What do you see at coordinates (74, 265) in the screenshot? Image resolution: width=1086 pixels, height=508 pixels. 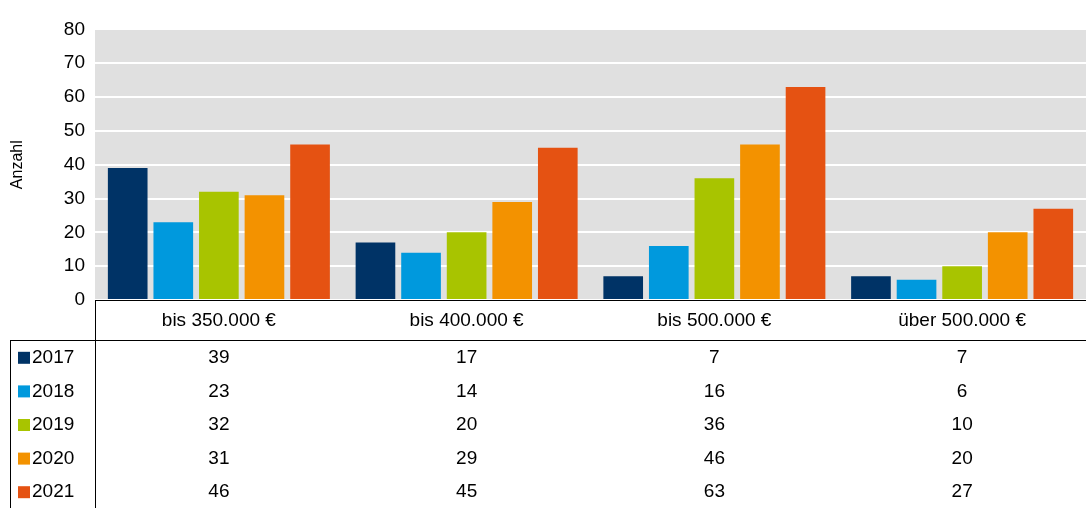 I see `y-tick-label: 10` at bounding box center [74, 265].